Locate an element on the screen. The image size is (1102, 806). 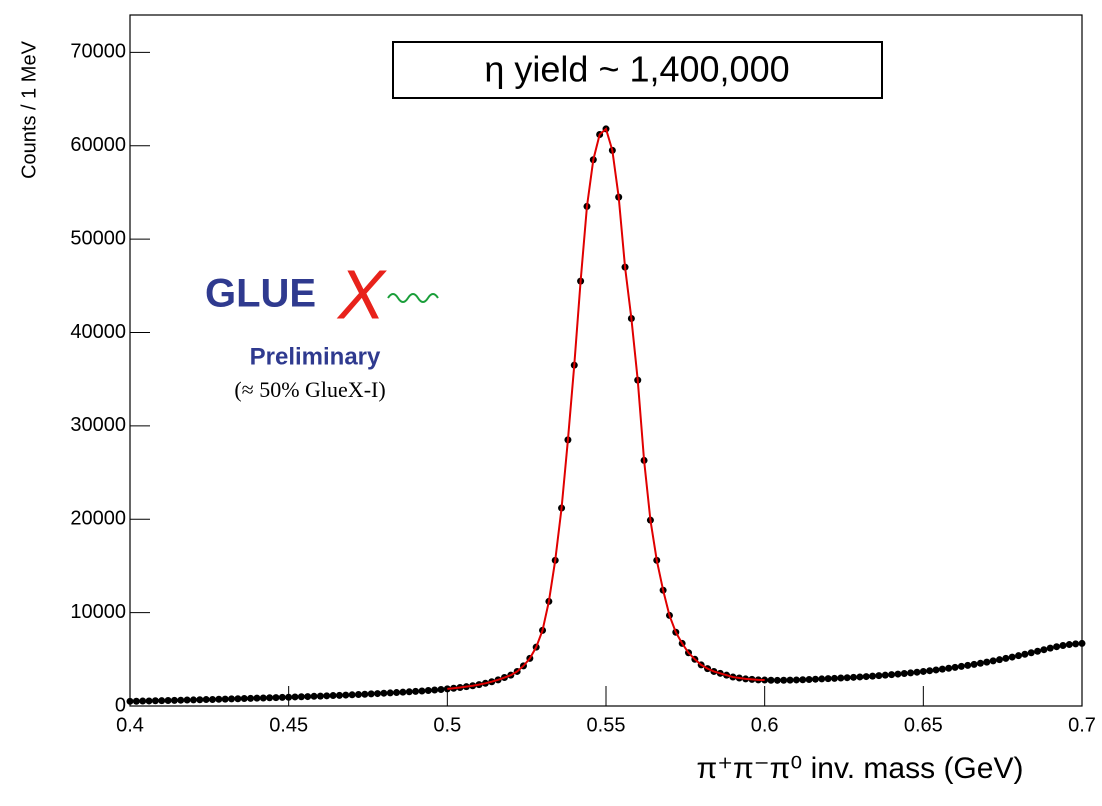
y-axis-label: Counts / 1 MeV is located at coordinates (29, 109).